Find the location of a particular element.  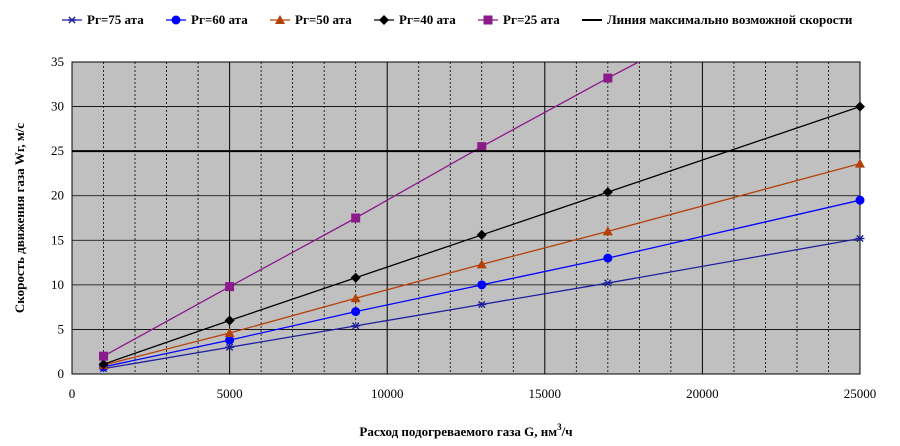

legend-label: Рг=75 ата is located at coordinates (115, 19).